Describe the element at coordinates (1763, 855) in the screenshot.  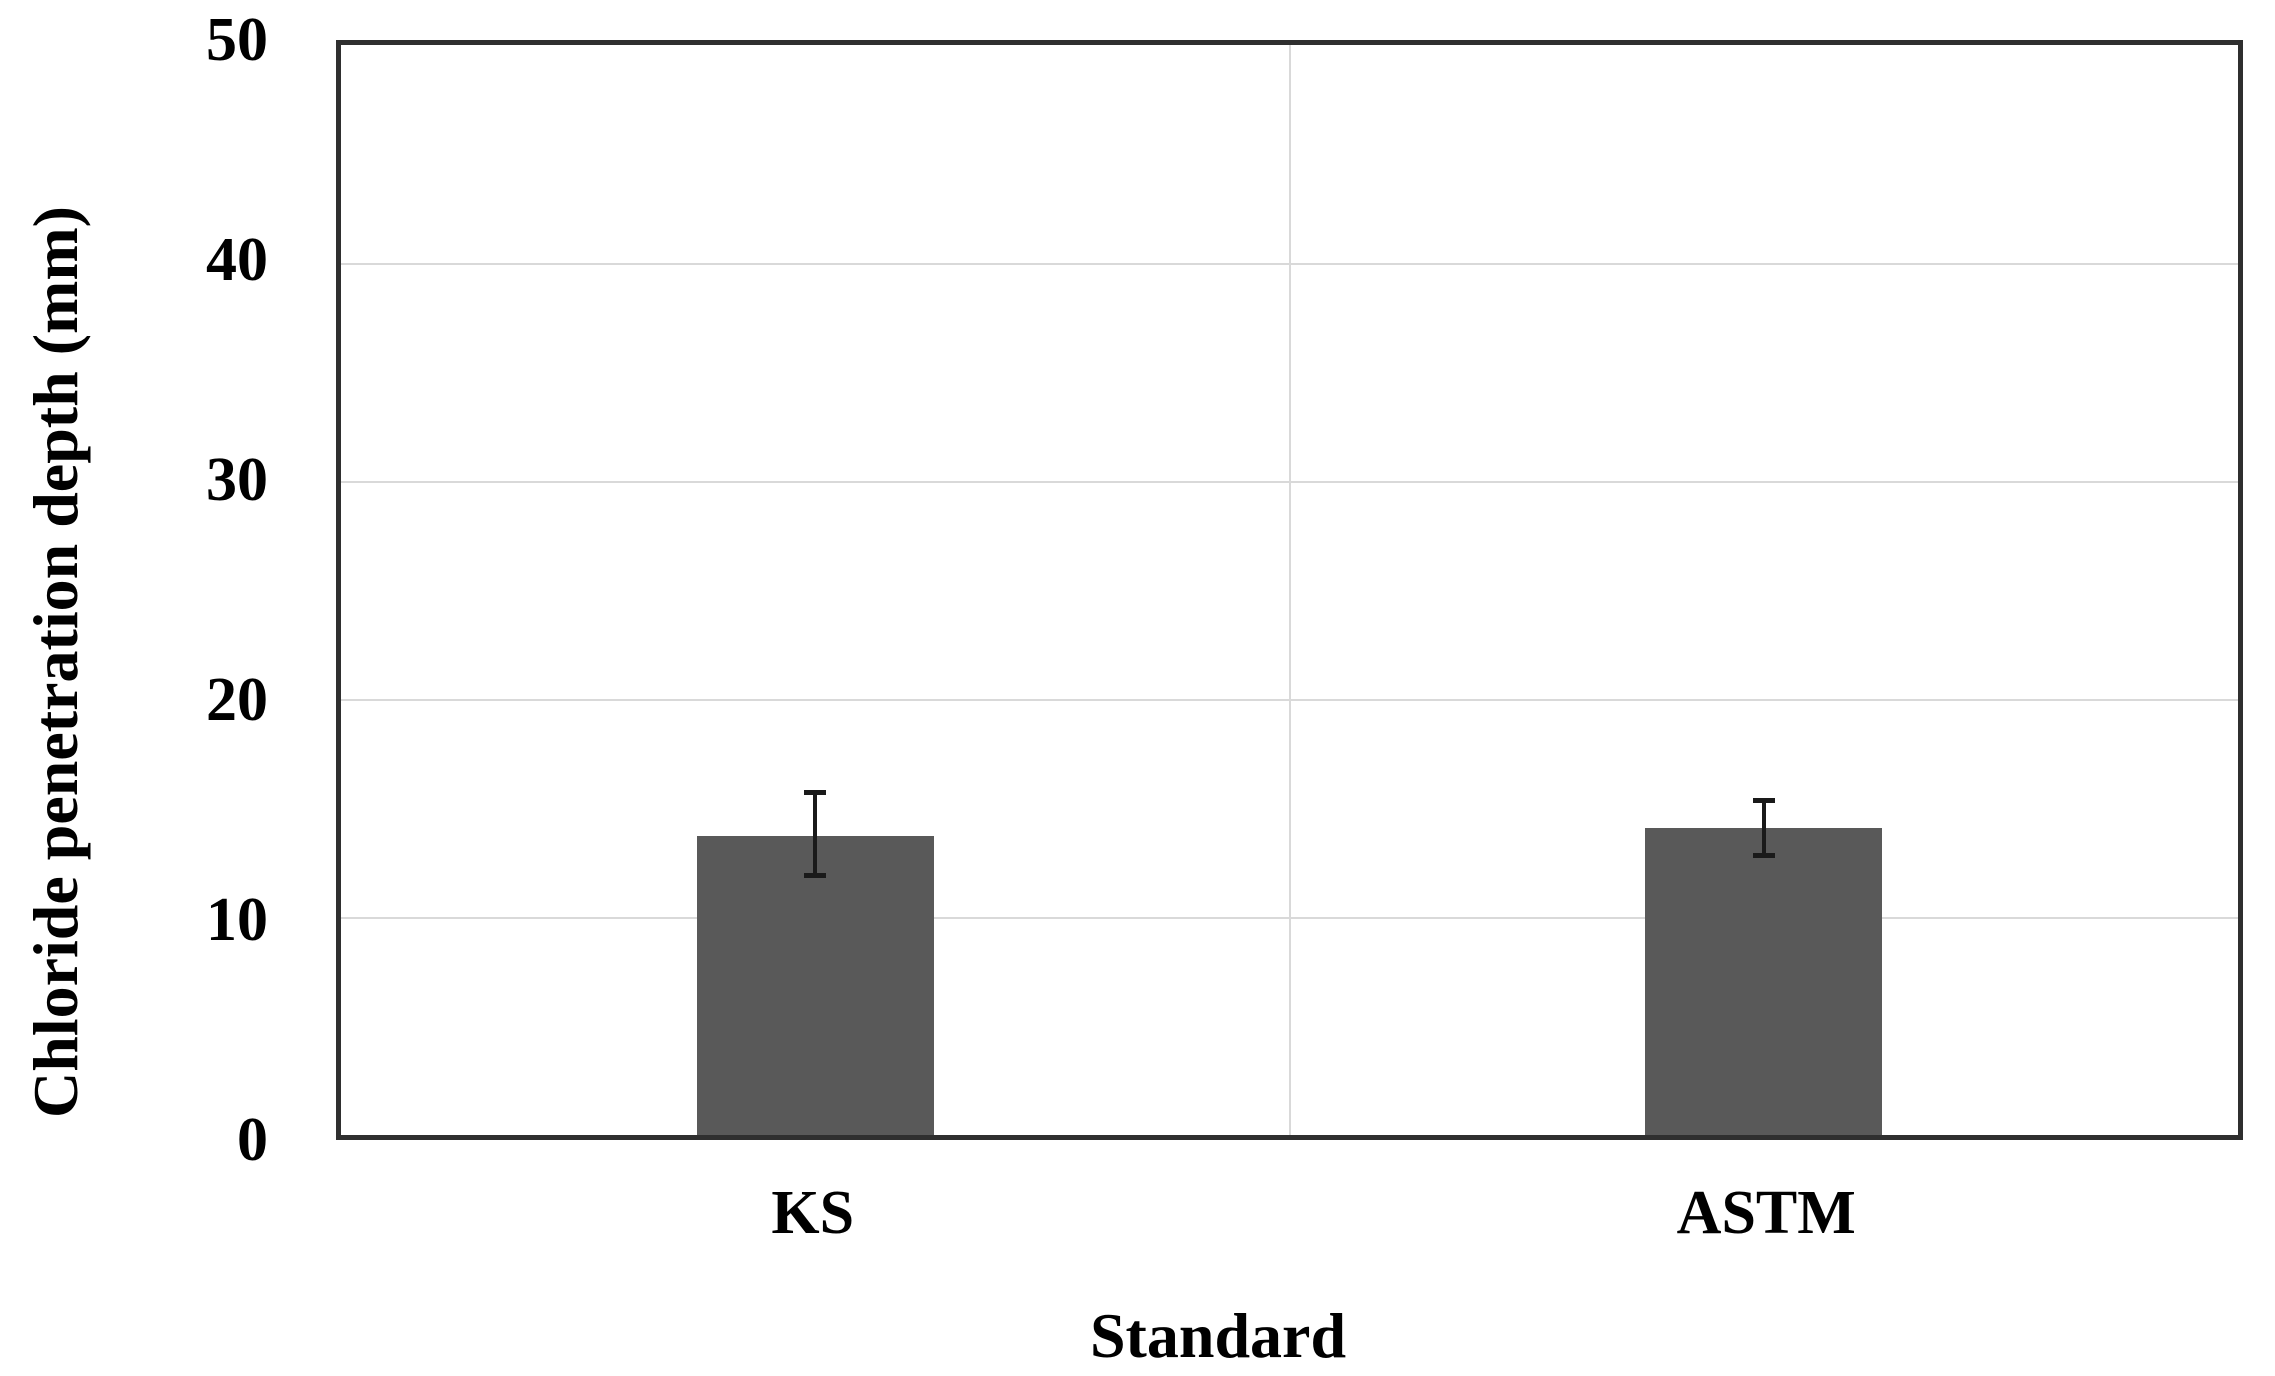
I see `error-bar-cap-bottom-astm` at that location.